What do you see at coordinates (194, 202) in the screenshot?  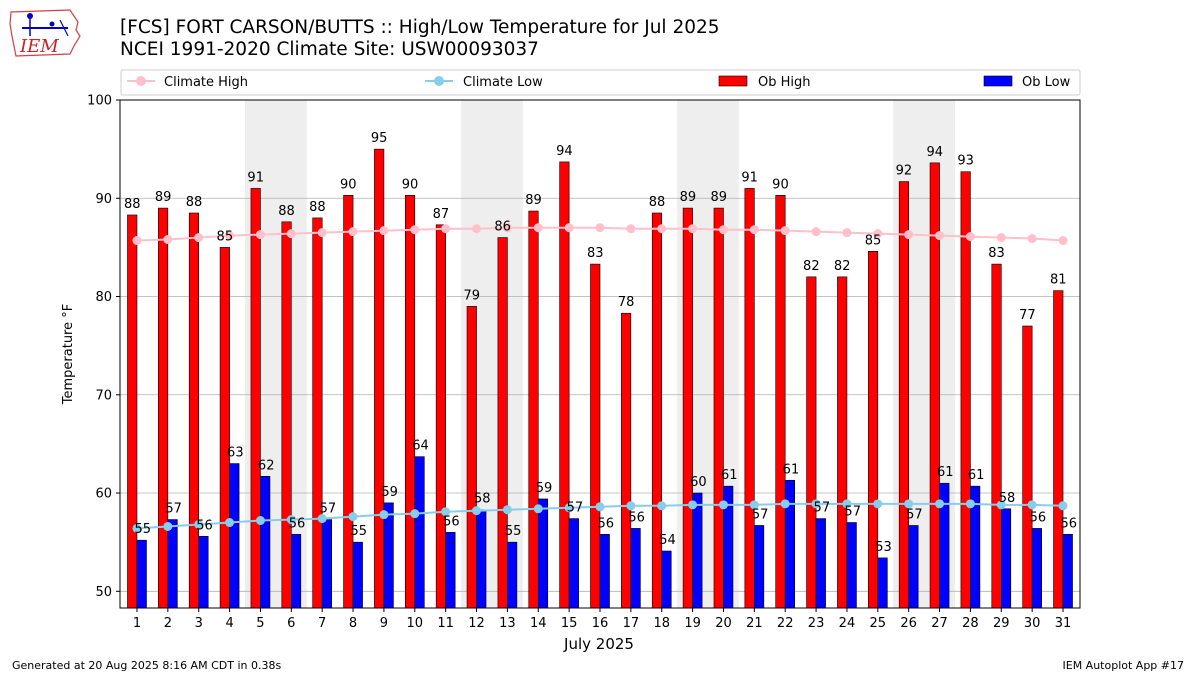 I see `ob-high-label-3: 88` at bounding box center [194, 202].